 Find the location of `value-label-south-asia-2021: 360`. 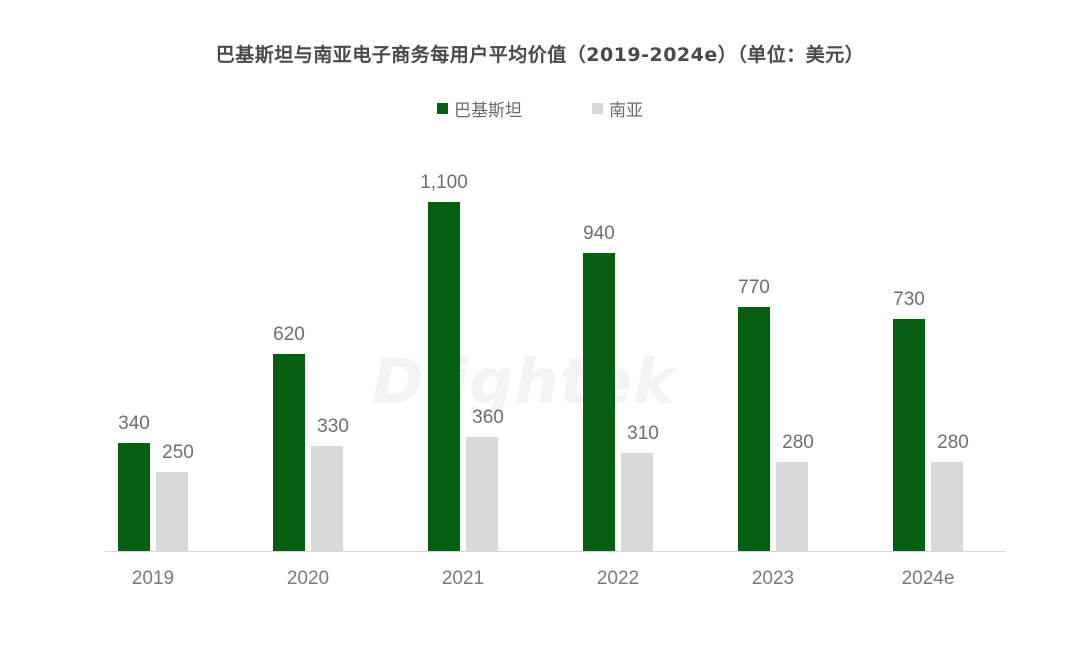

value-label-south-asia-2021: 360 is located at coordinates (488, 417).